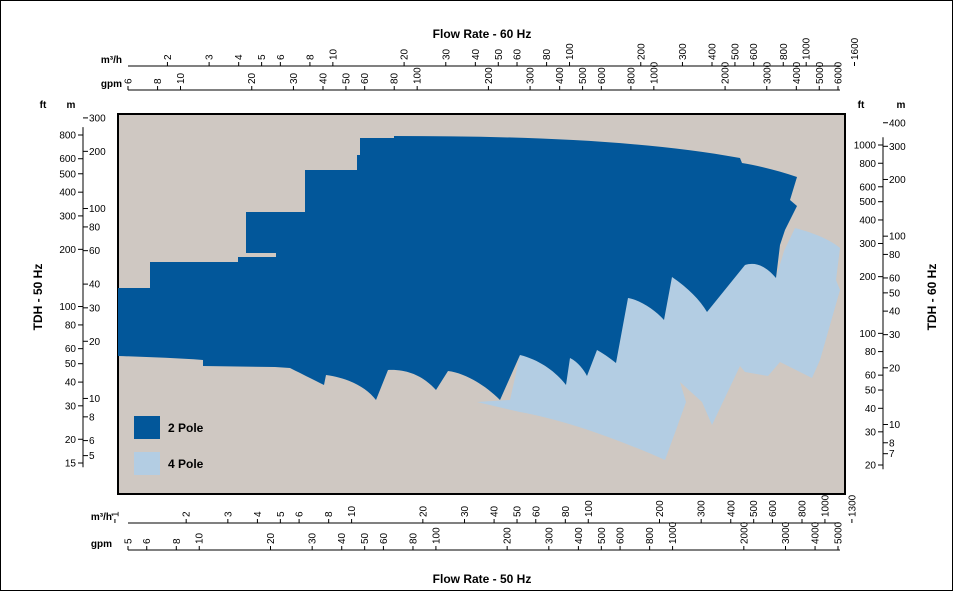 The height and width of the screenshot is (592, 954). Describe the element at coordinates (901, 105) in the screenshot. I see `g-right-m-unit: m` at that location.